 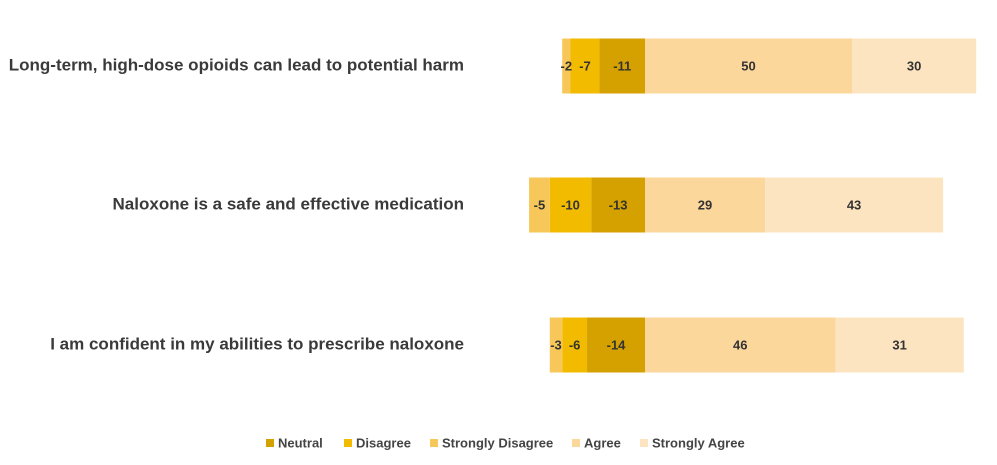 I want to click on data-label: -7, so click(x=585, y=65).